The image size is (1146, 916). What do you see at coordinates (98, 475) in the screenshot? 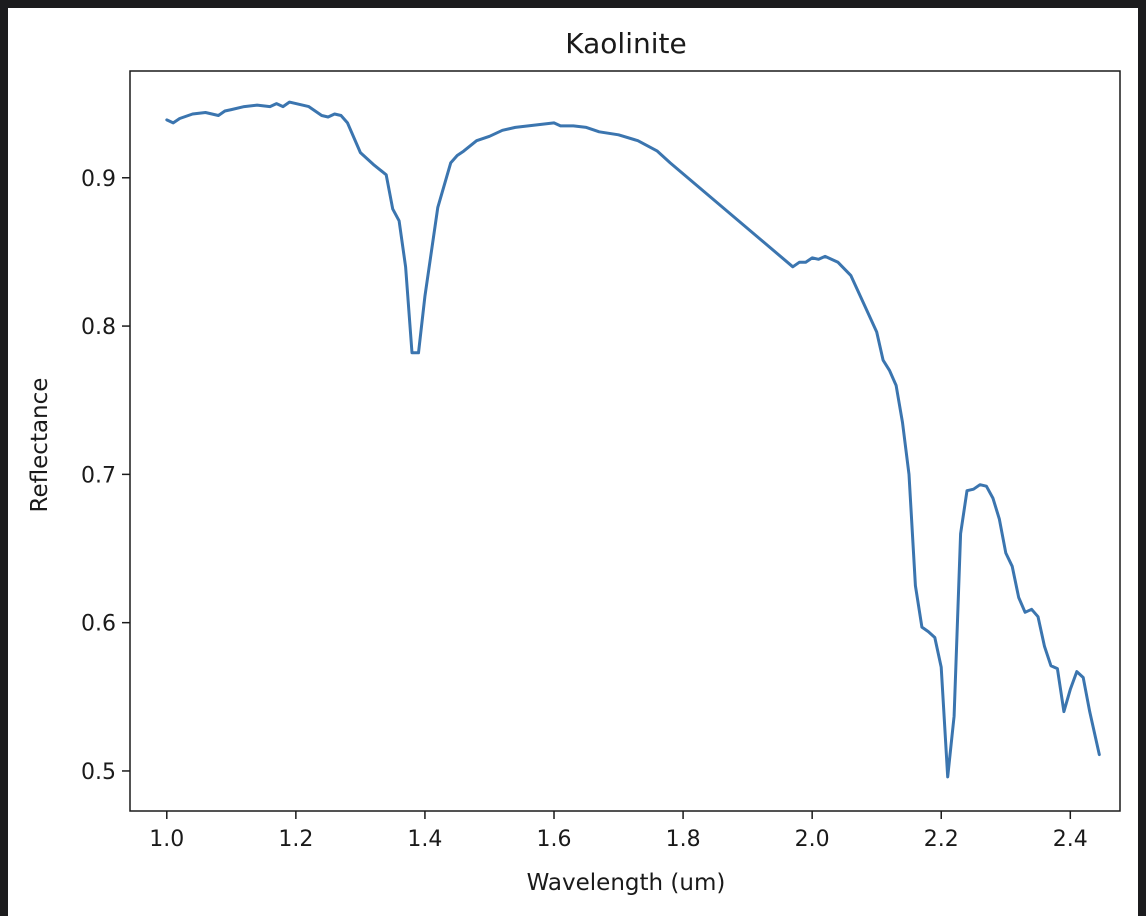
I see `y-tick-label: 0.7` at bounding box center [98, 475].